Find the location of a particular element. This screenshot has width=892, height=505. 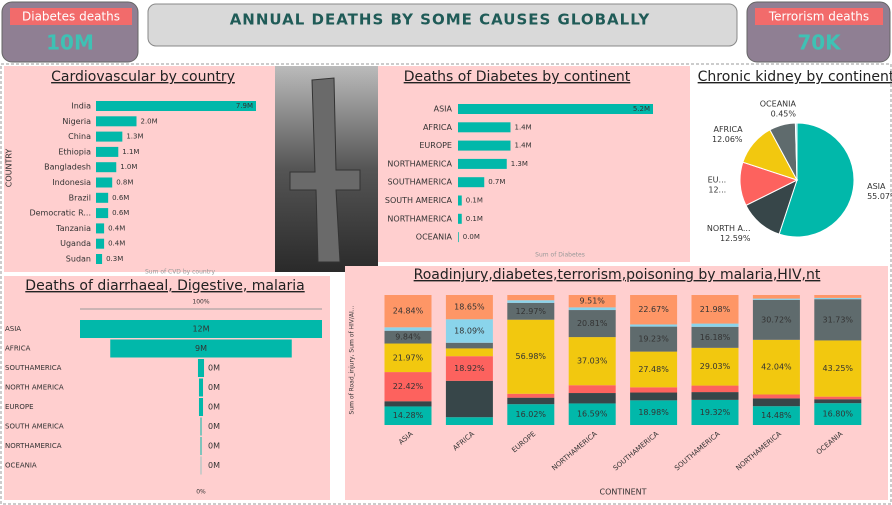

data-label: 0.3M is located at coordinates (114, 259).